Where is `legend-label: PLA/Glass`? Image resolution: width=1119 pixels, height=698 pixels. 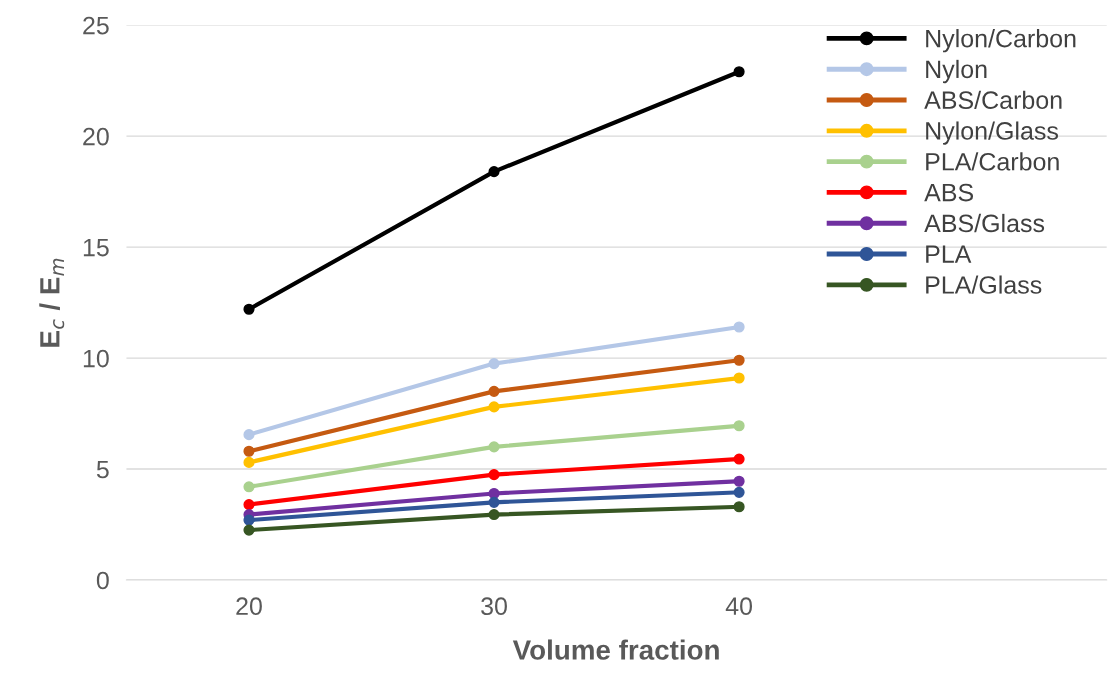 legend-label: PLA/Glass is located at coordinates (984, 284).